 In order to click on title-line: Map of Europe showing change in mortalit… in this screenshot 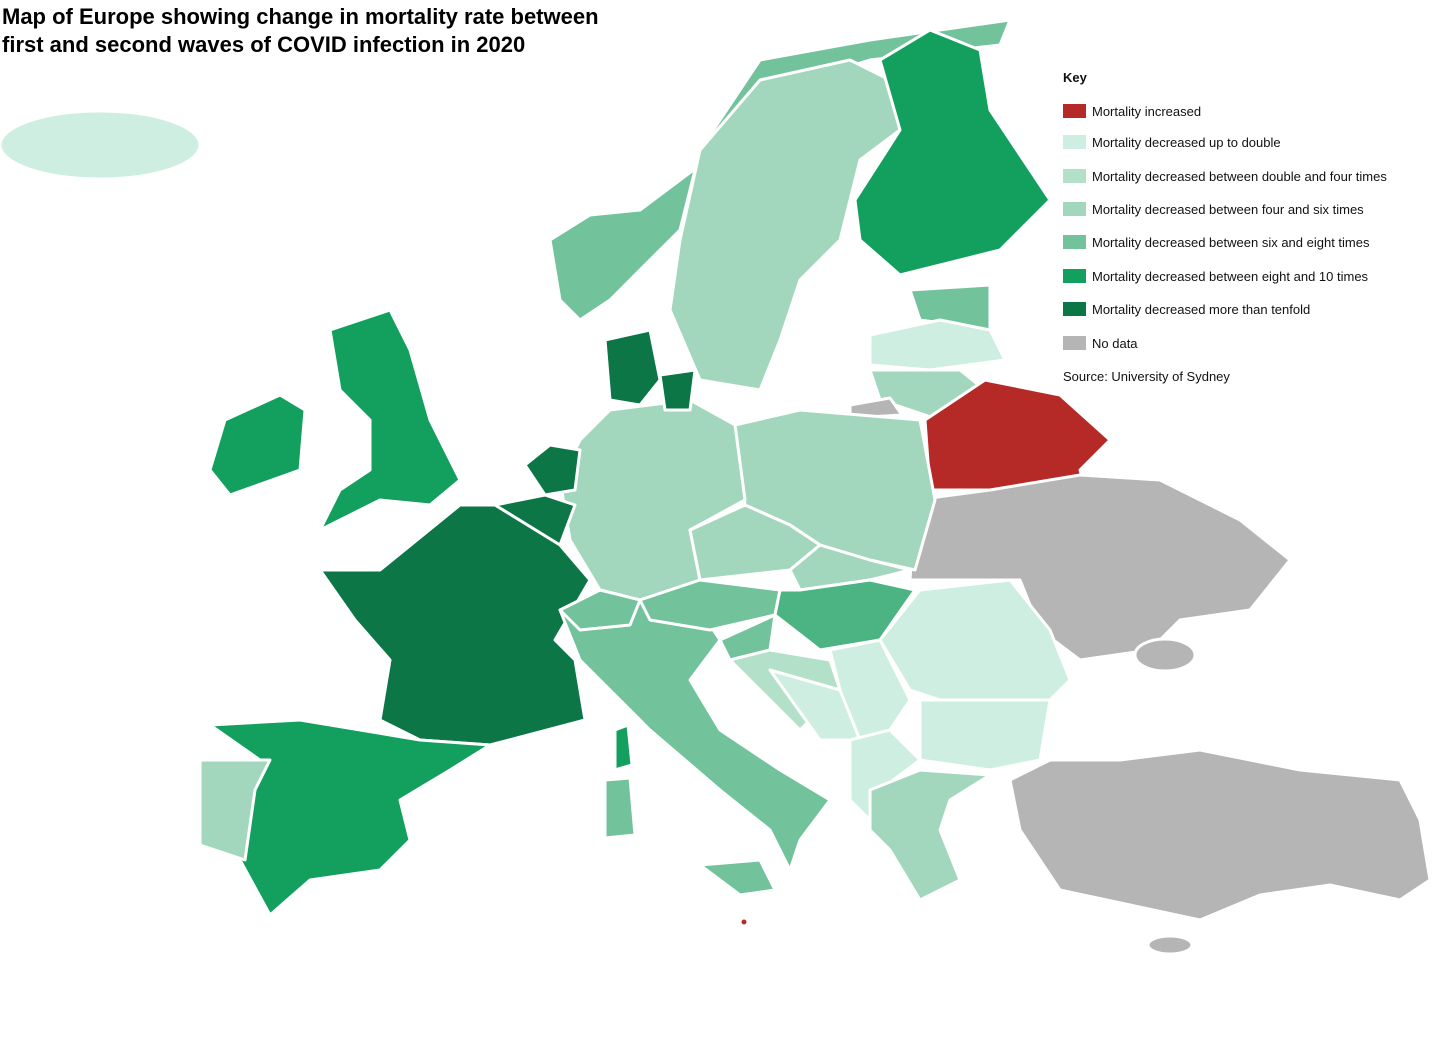, I will do `click(300, 16)`.